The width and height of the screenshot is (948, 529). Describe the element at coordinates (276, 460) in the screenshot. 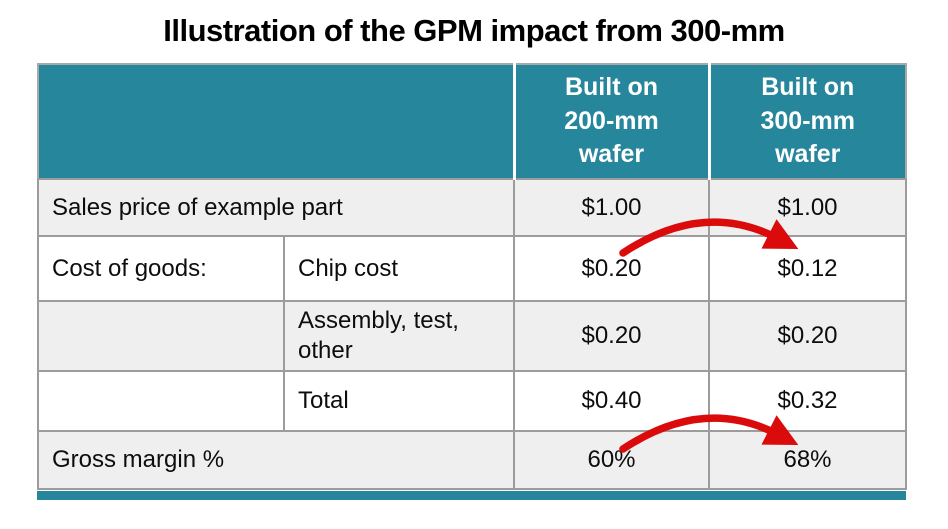

I see `gross-margin-label: Gross margin %` at that location.